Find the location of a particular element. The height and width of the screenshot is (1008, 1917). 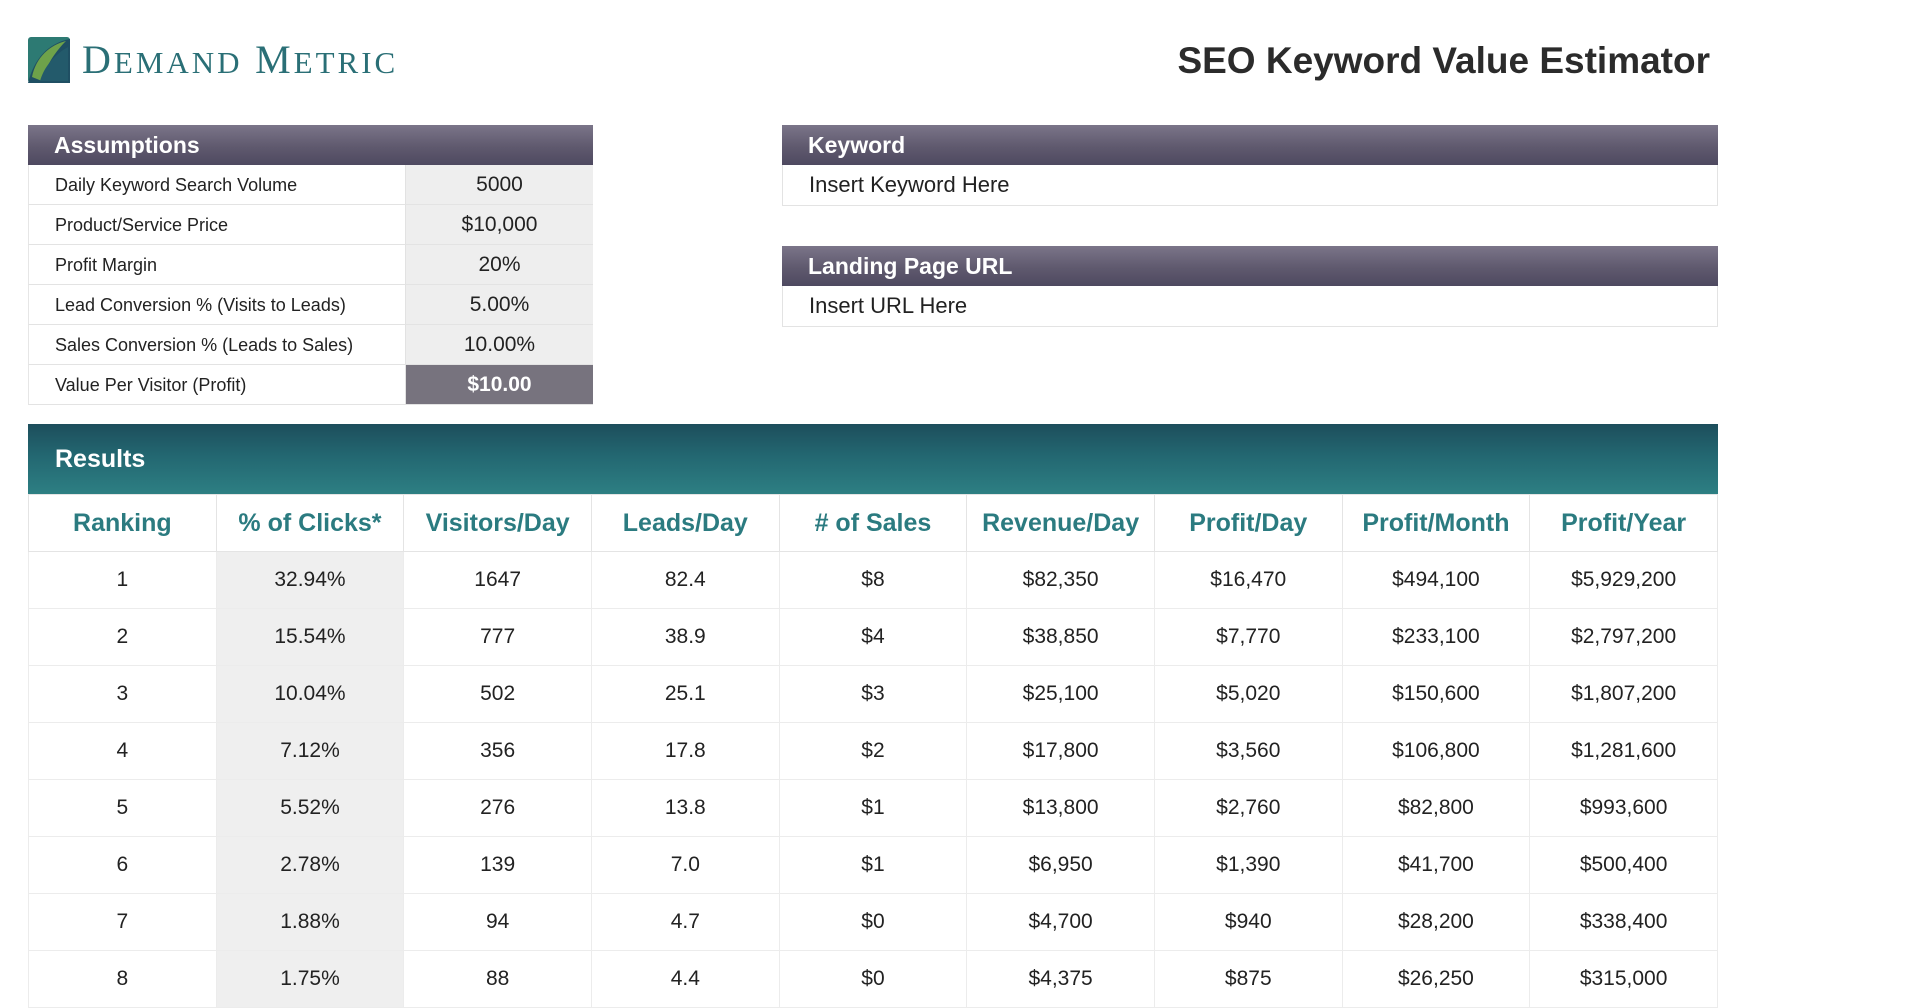

table-cell: $993,600 is located at coordinates (1623, 808).